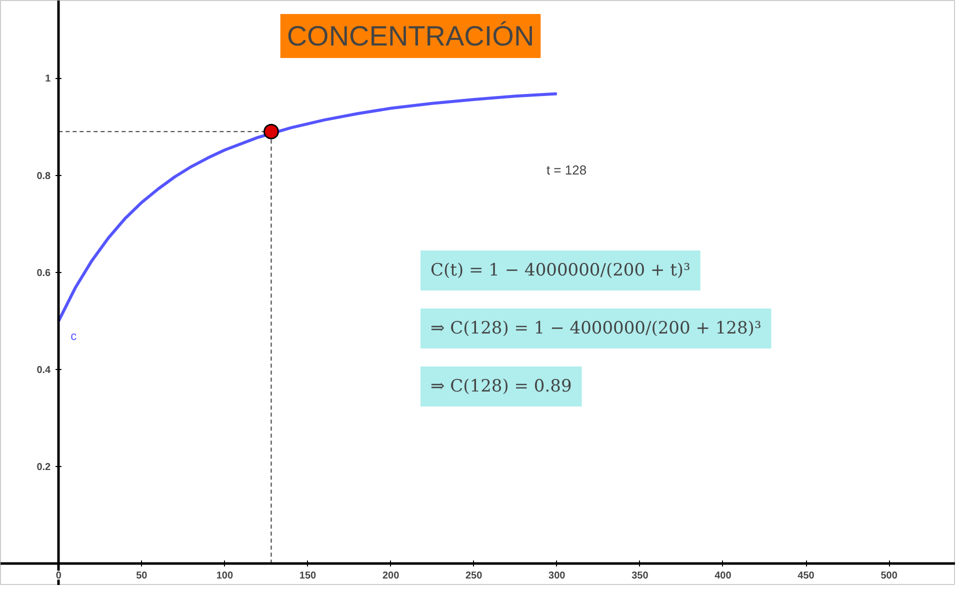 This screenshot has height=596, width=967. What do you see at coordinates (560, 270) in the screenshot?
I see `annotation: C(t) = 1 − 4000000/(200 + t)³` at bounding box center [560, 270].